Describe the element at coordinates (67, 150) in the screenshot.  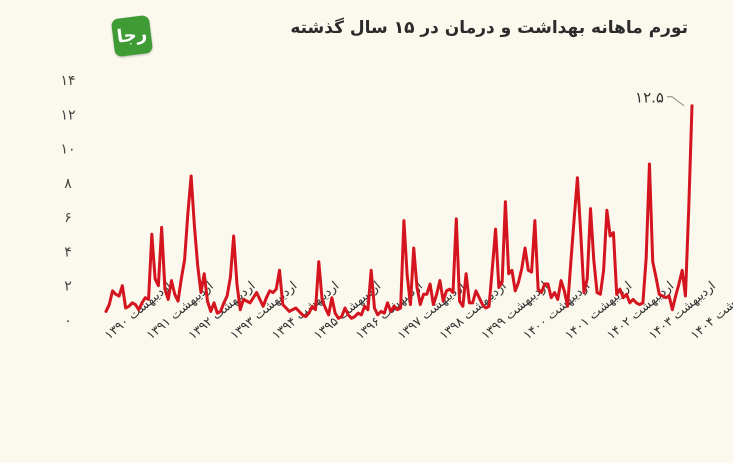
I see `y-tick-label: ۱۰` at that location.